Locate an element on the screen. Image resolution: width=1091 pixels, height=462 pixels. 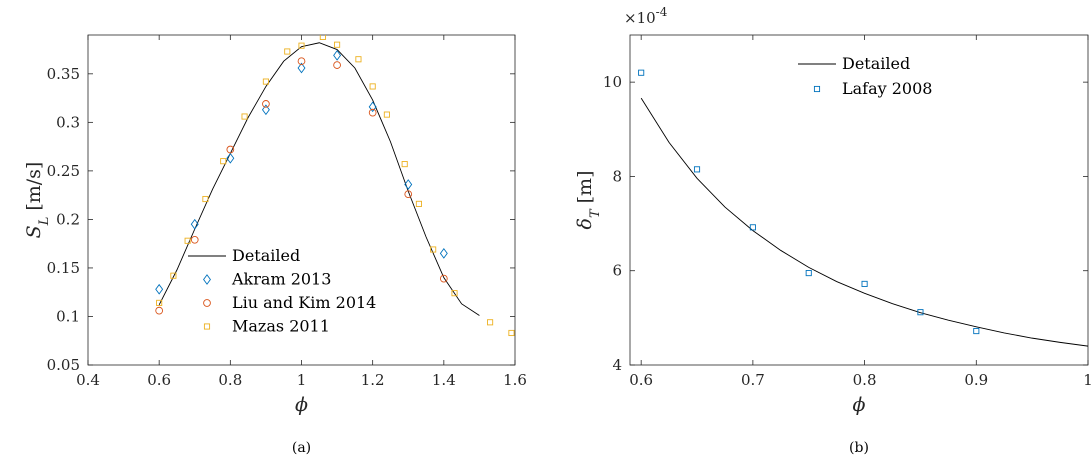
legend-label: Liu and Kim 2014 is located at coordinates (304, 302).